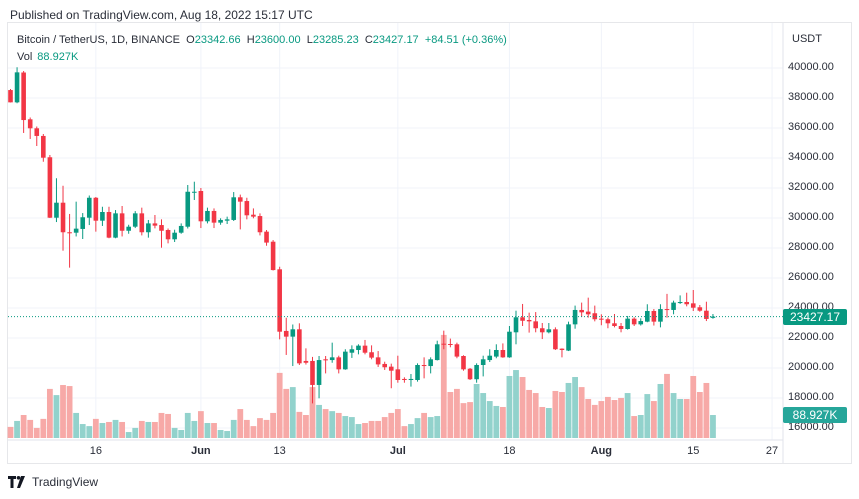 This screenshot has width=859, height=499. What do you see at coordinates (811, 397) in the screenshot?
I see `price-tick-label: 18000.00` at bounding box center [811, 397].